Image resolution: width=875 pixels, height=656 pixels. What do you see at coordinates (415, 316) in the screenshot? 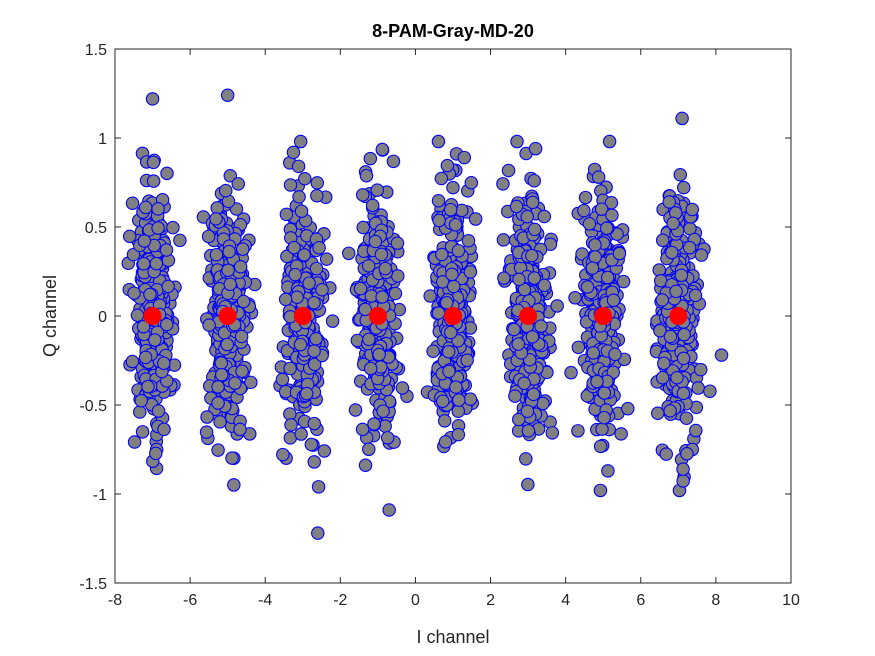
I see `constellation-points-layer` at bounding box center [415, 316].